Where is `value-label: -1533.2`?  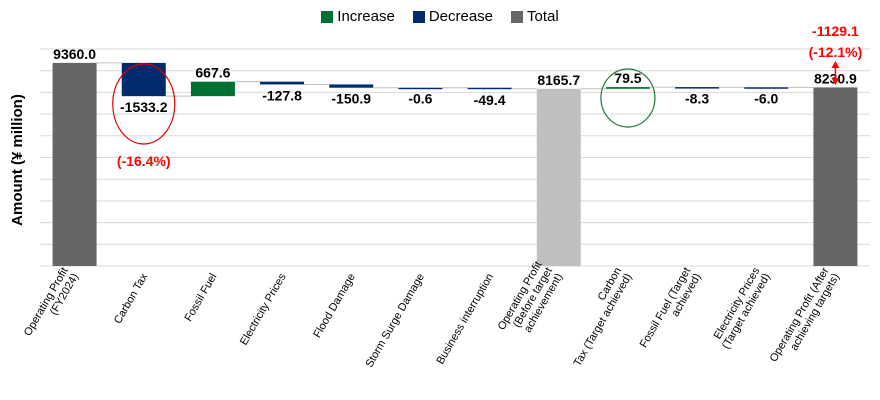 value-label: -1533.2 is located at coordinates (144, 107).